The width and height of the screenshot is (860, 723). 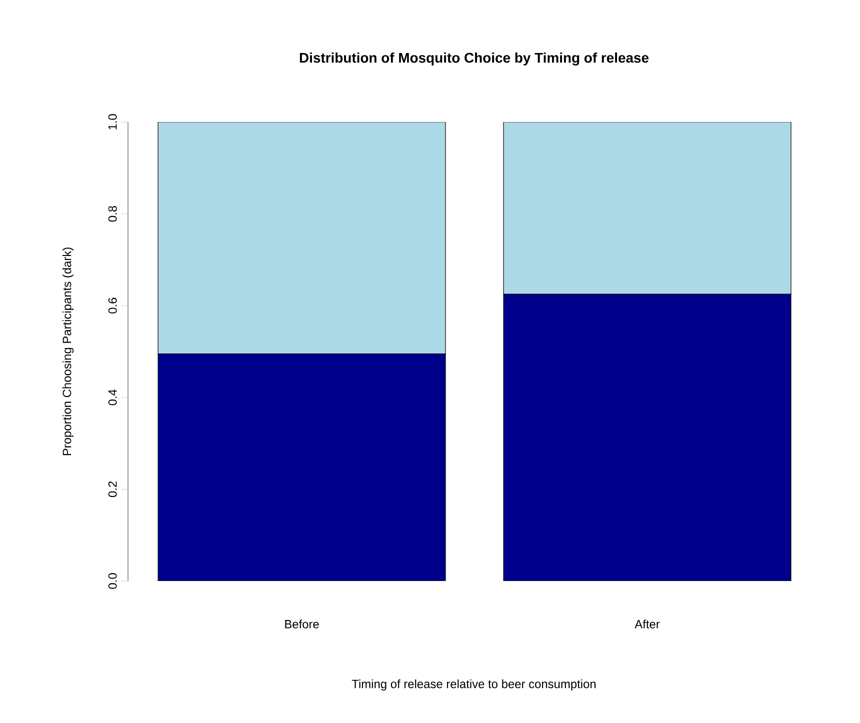 I want to click on y-tick-label: 0.0, so click(x=112, y=581).